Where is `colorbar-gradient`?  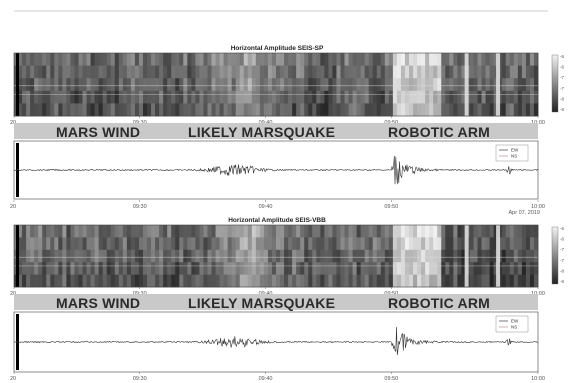
colorbar-gradient is located at coordinates (555, 255).